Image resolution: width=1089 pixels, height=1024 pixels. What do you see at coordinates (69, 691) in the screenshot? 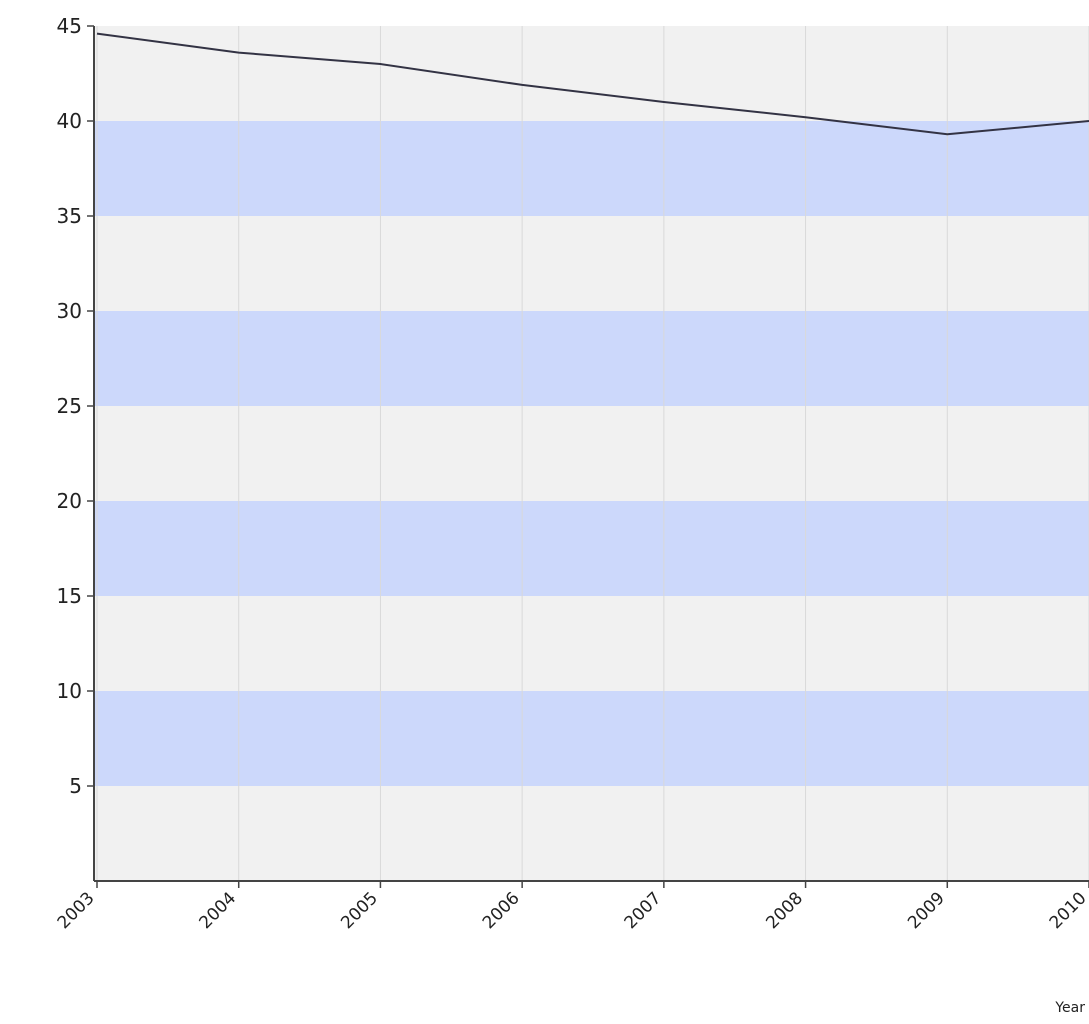
I see `y-tick-label-10: 10` at bounding box center [69, 691].